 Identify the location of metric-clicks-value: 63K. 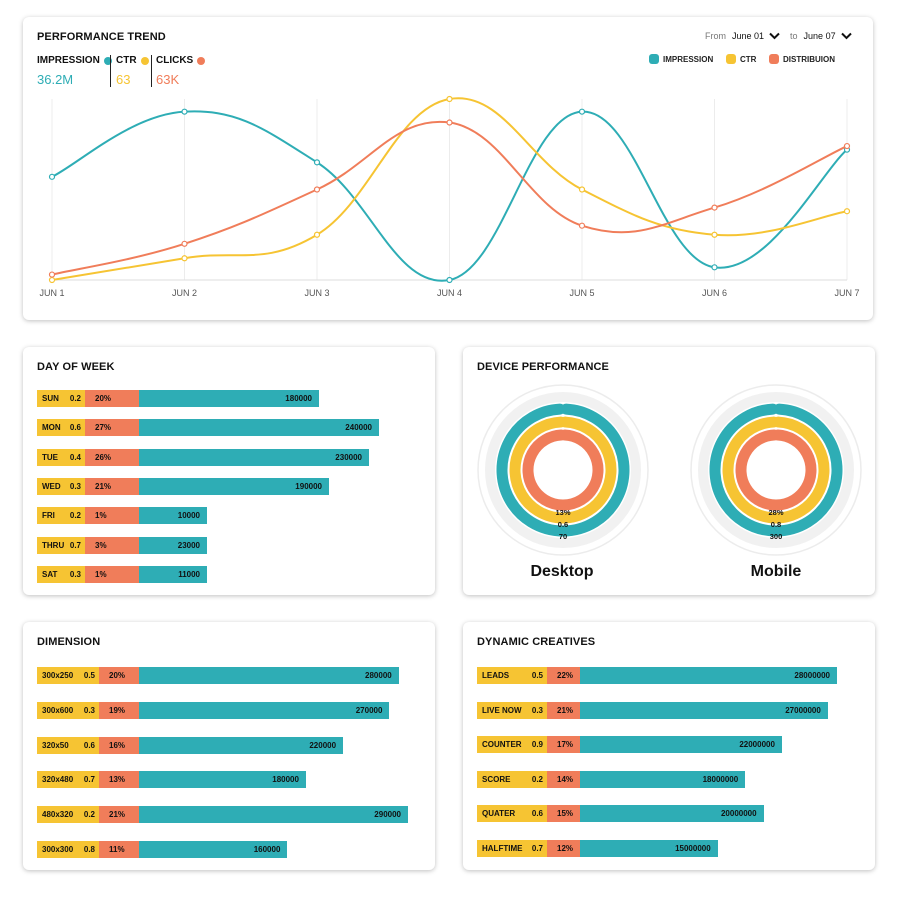
(168, 79).